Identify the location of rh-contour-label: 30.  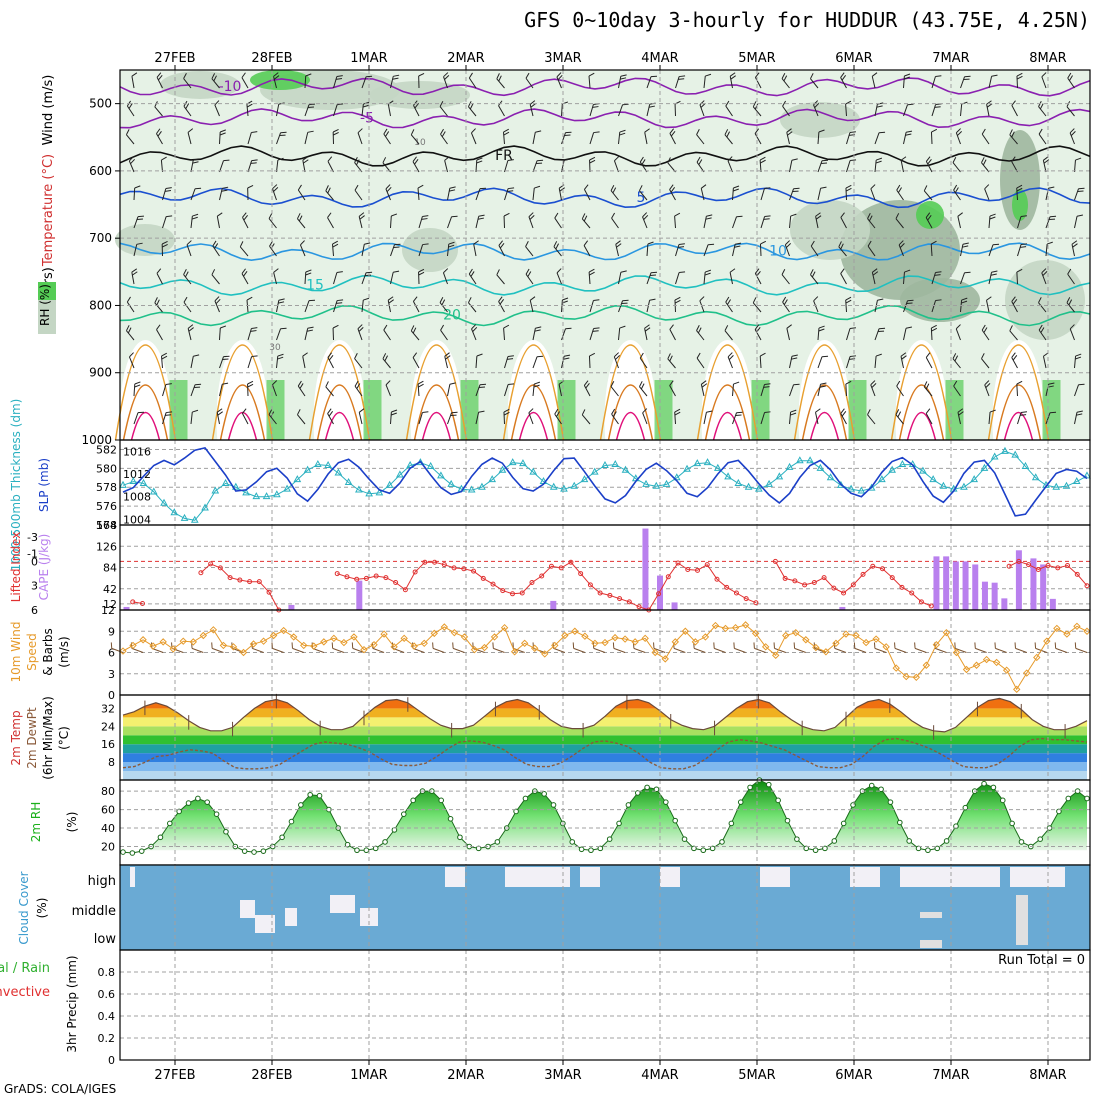
(275, 348).